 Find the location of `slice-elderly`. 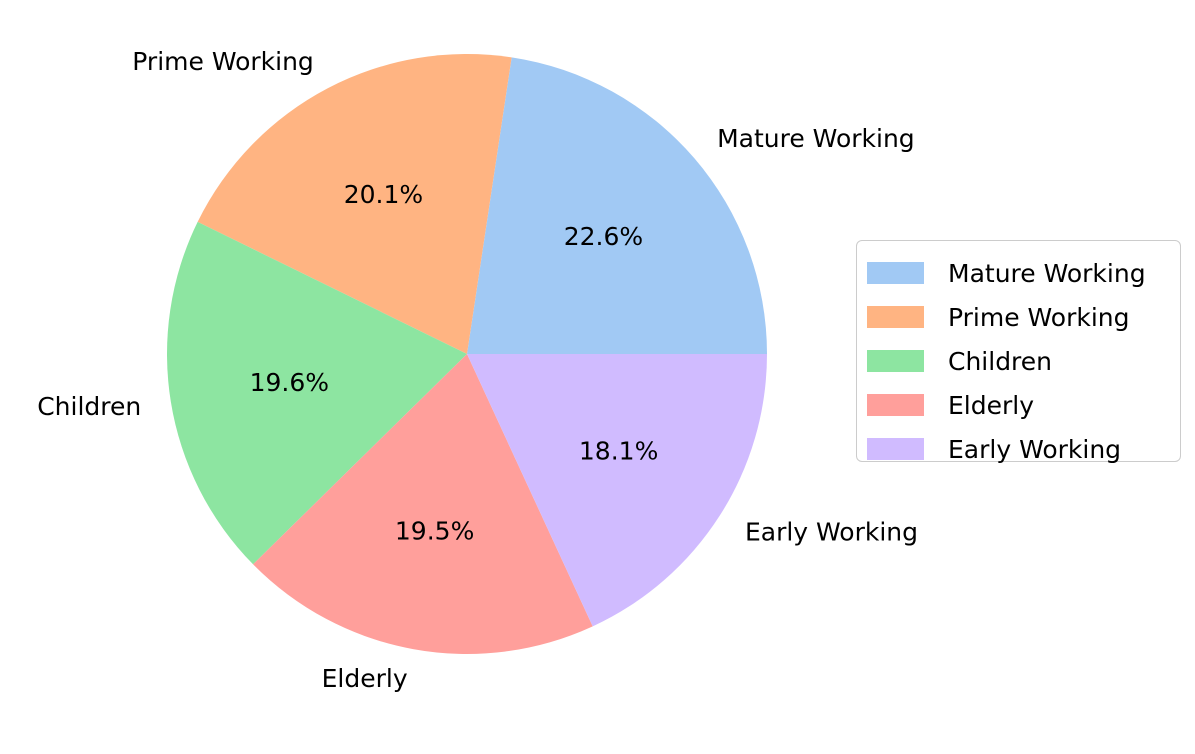

slice-elderly is located at coordinates (423, 504).